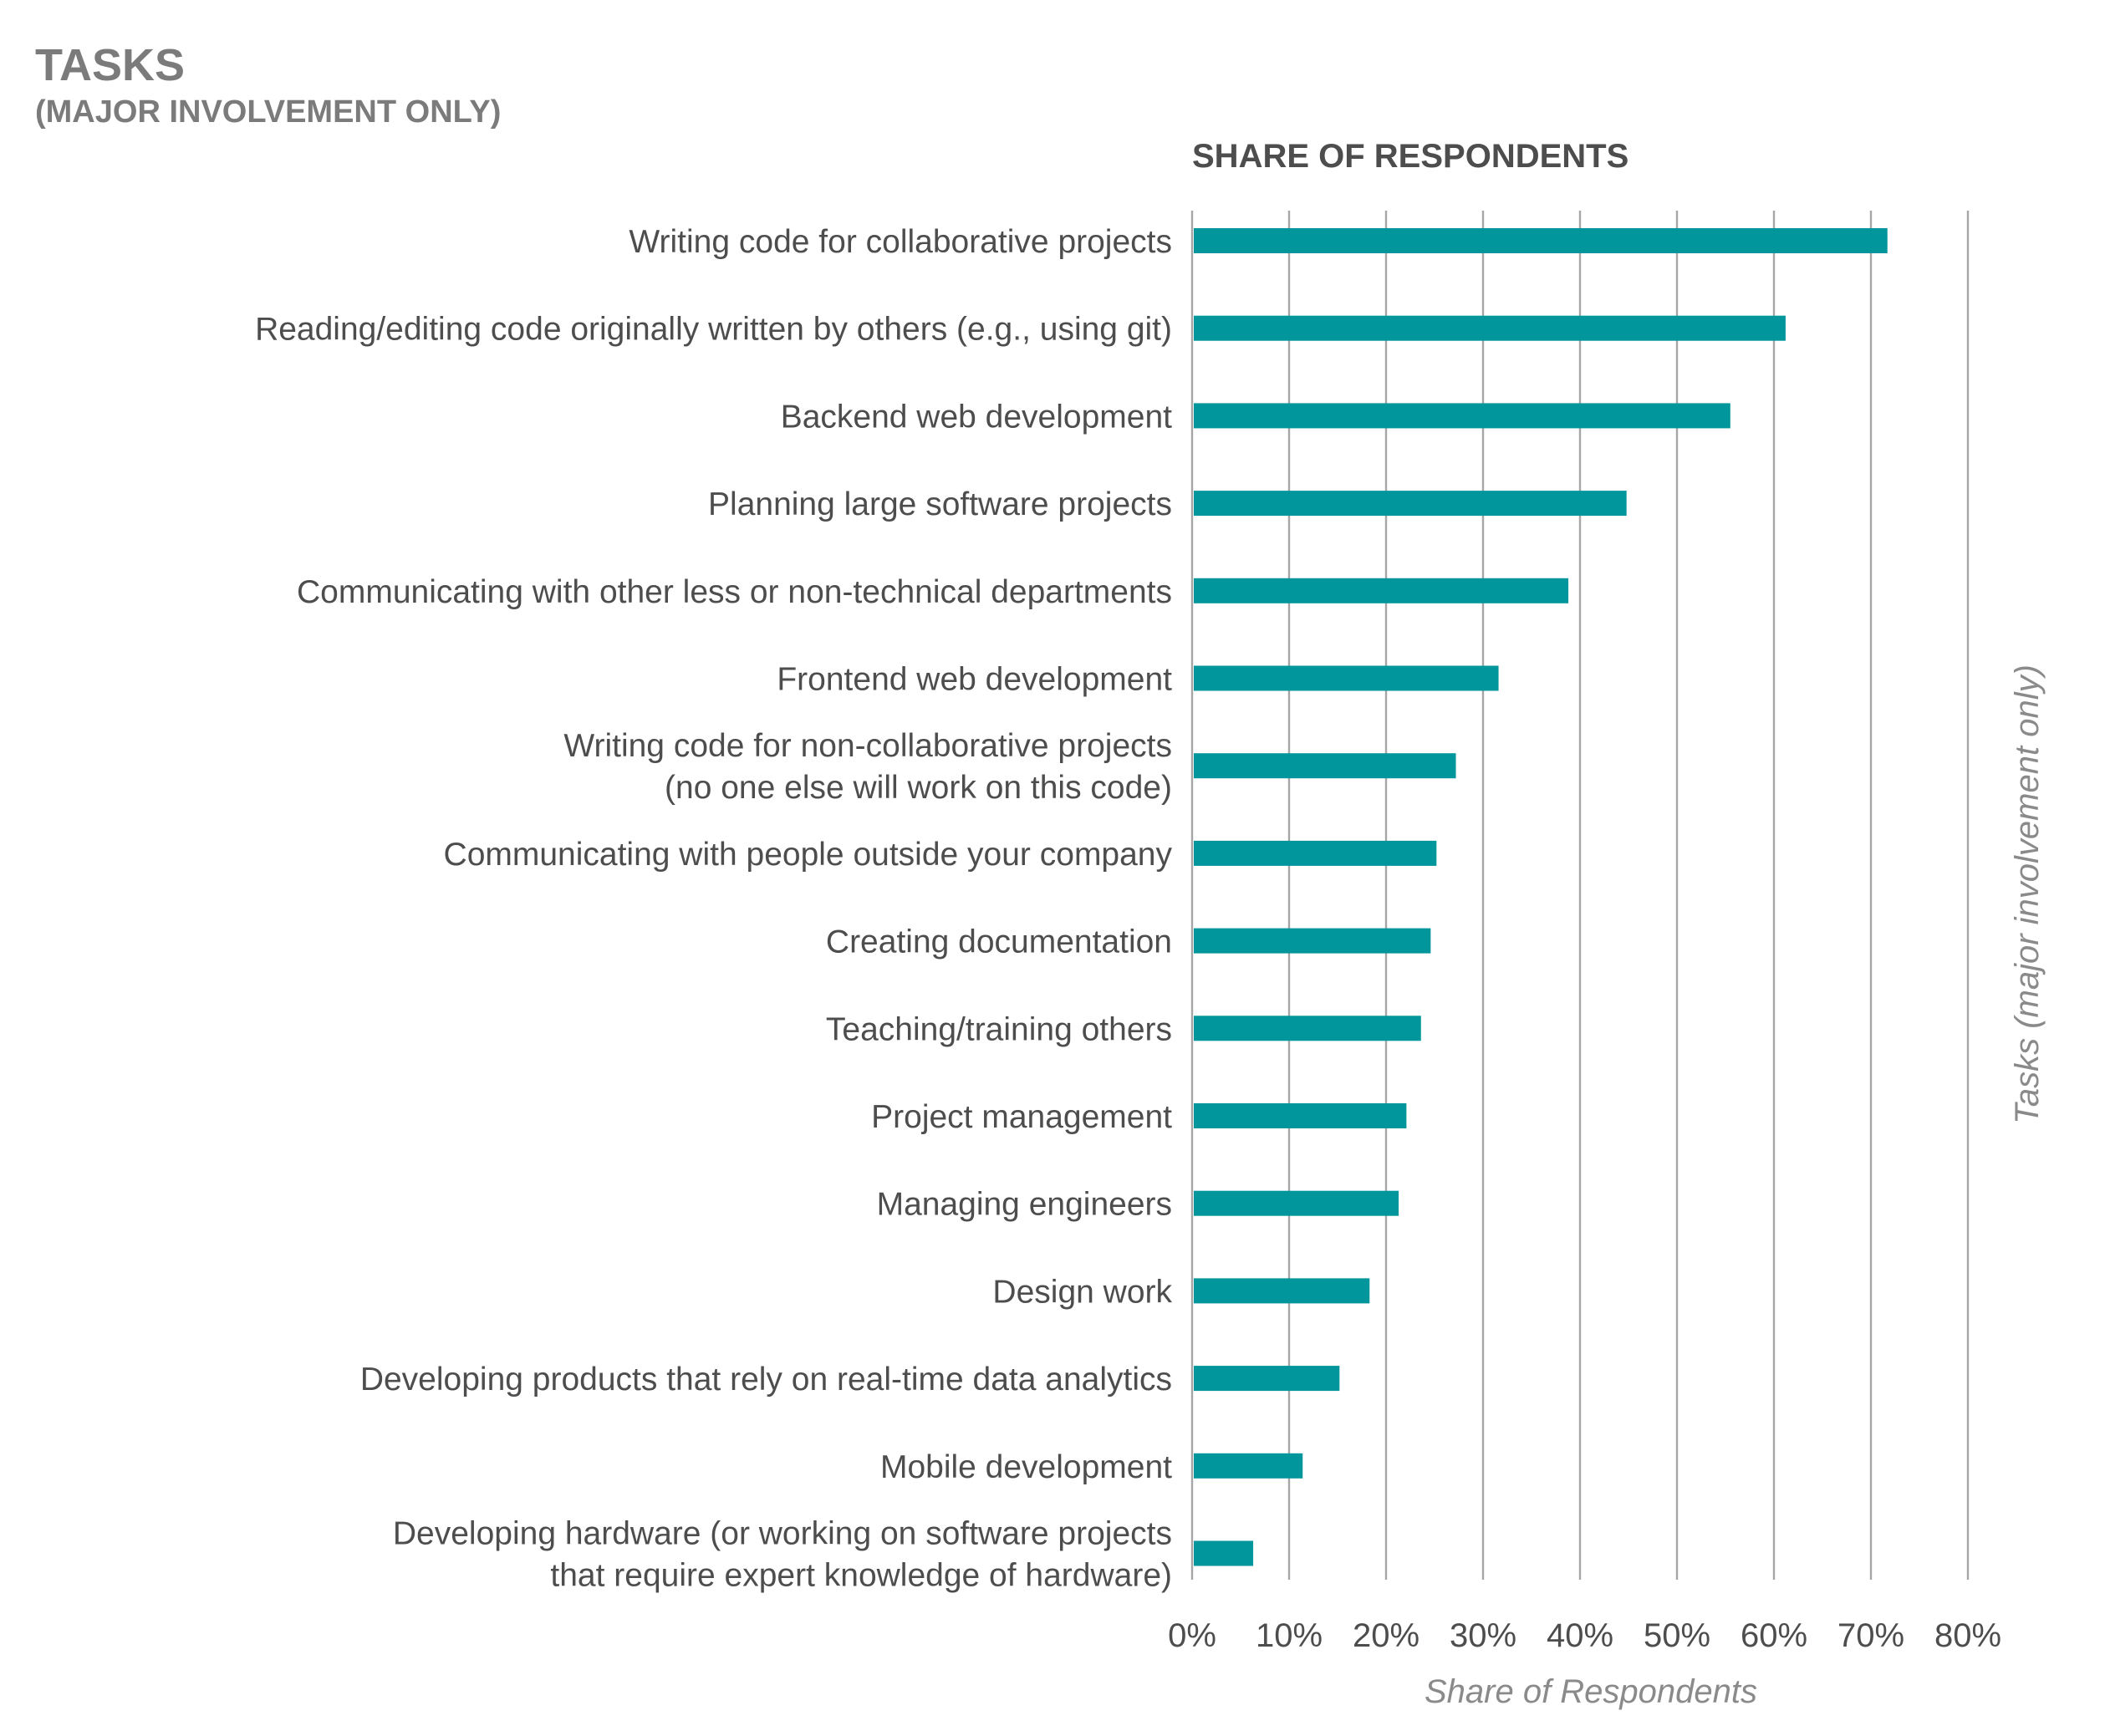  I want to click on x-tick-label: 20%, so click(1386, 1635).